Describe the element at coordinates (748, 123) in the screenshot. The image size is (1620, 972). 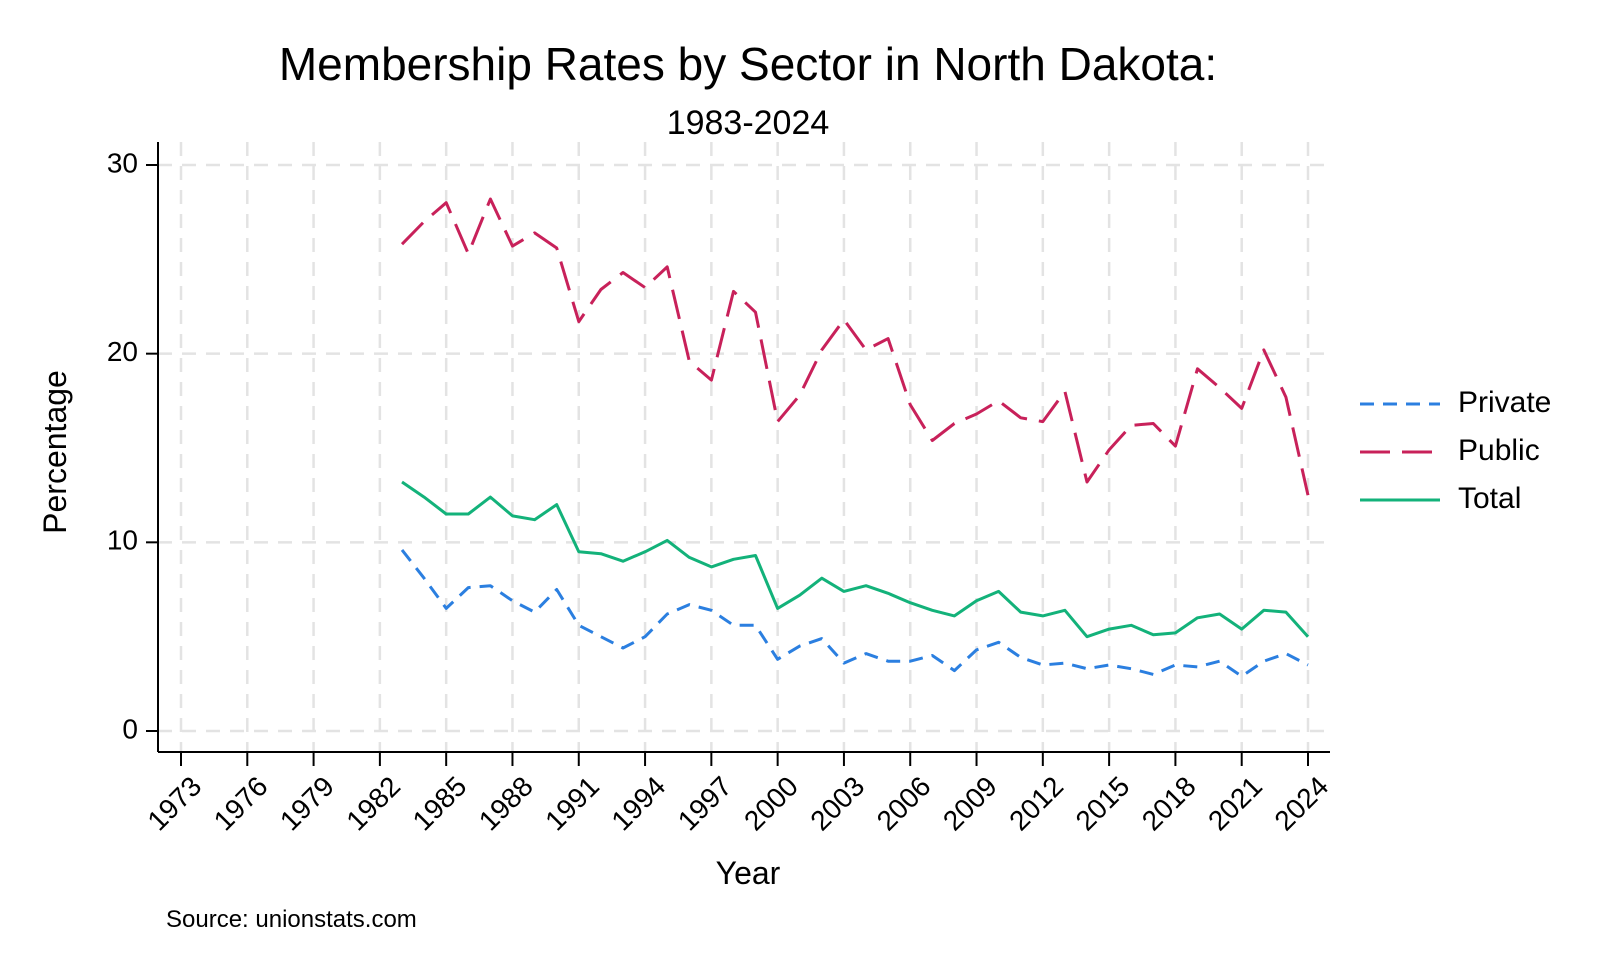
I see `chart-subtitle: 1983-2024` at that location.